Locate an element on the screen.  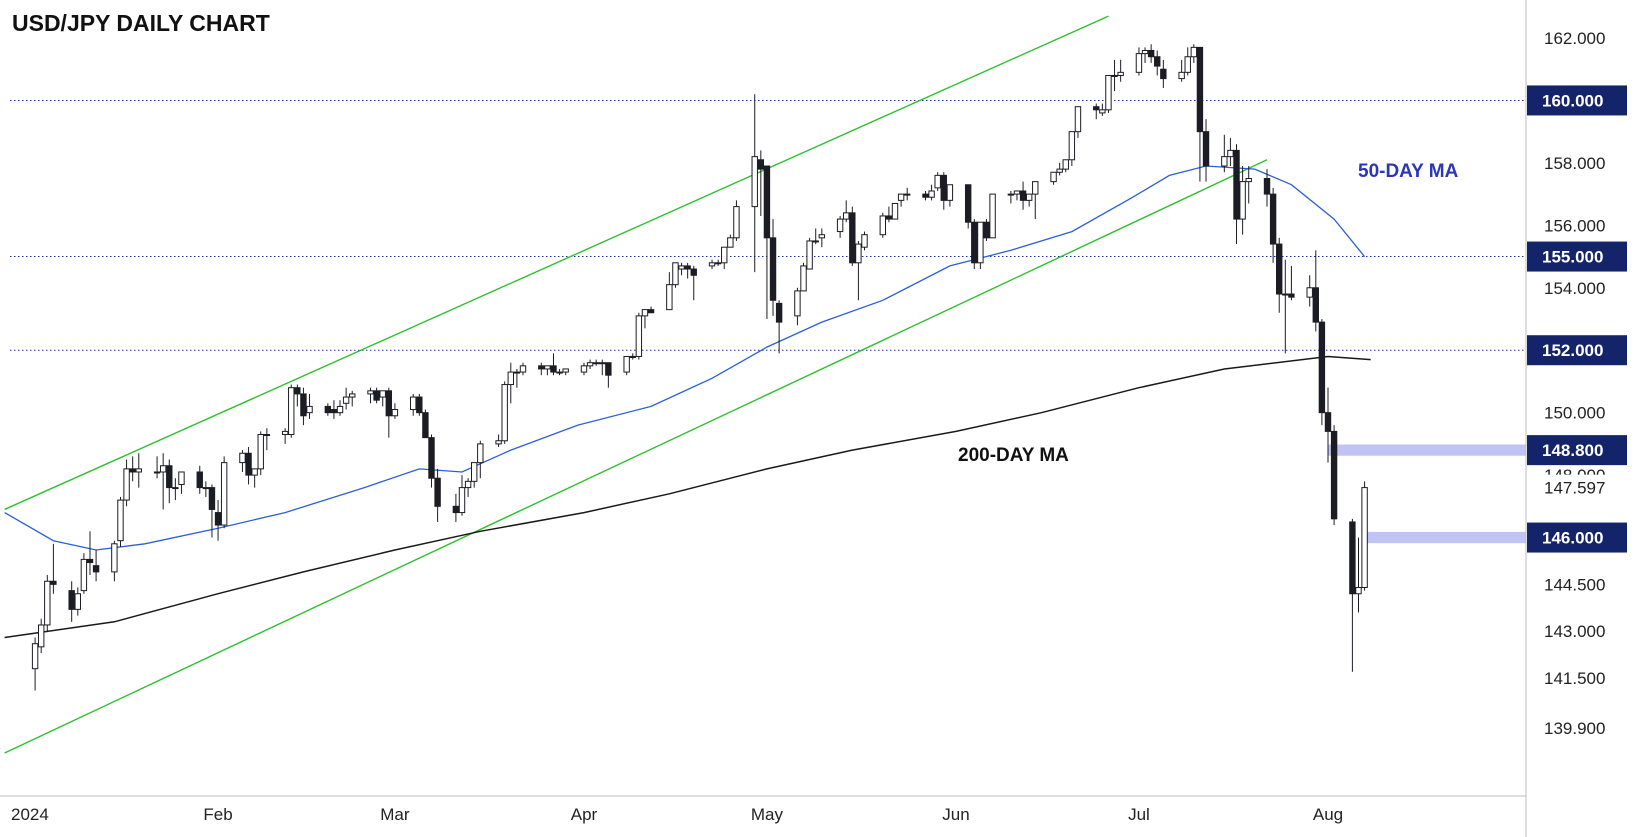
zone-band is located at coordinates (1445, 537).